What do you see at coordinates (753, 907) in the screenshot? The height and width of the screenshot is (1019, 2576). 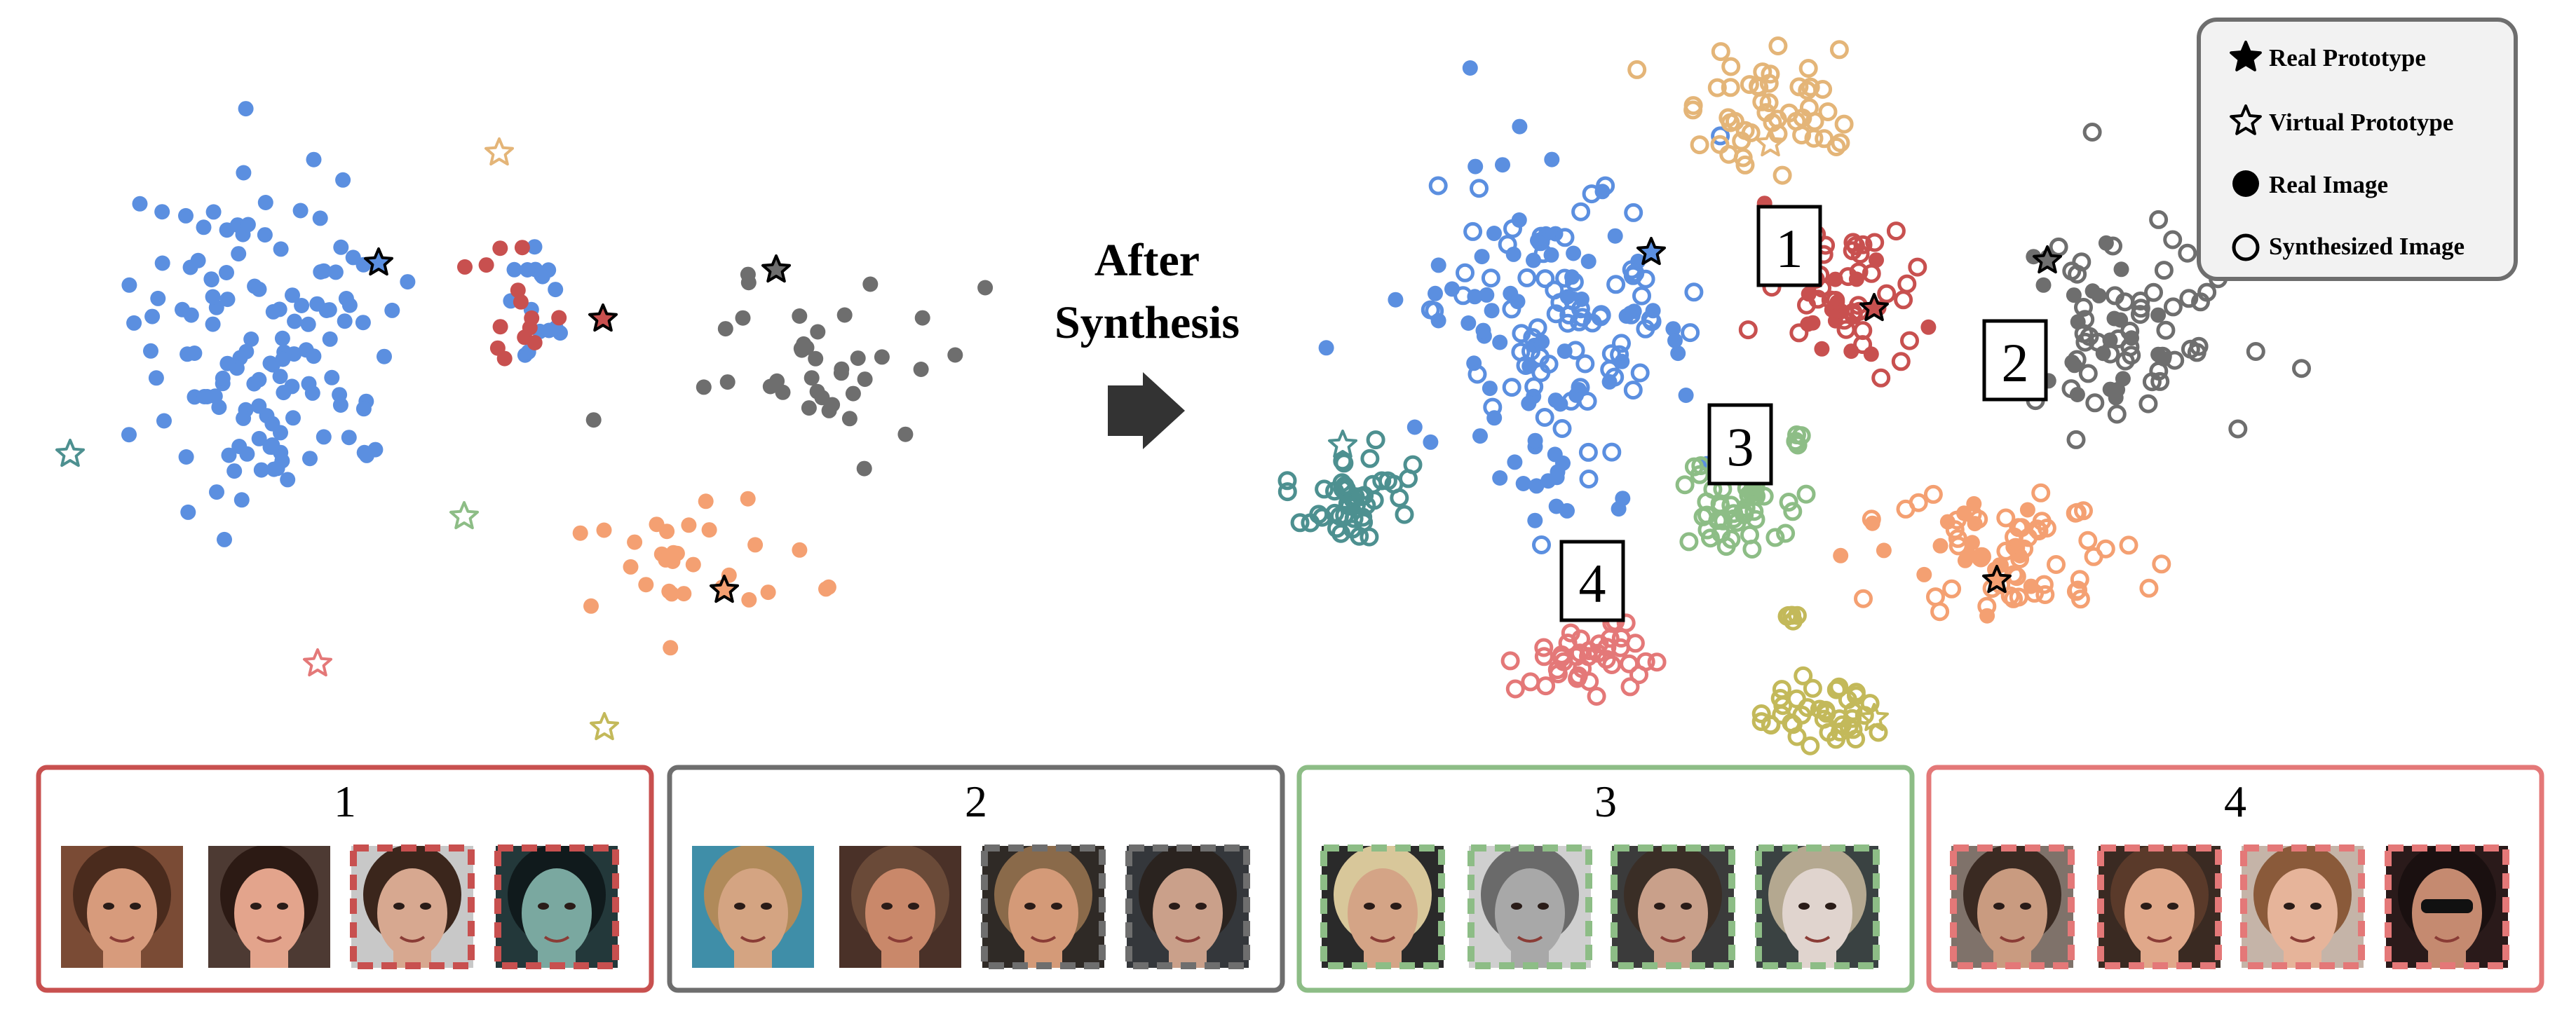 I see `real-face-image` at bounding box center [753, 907].